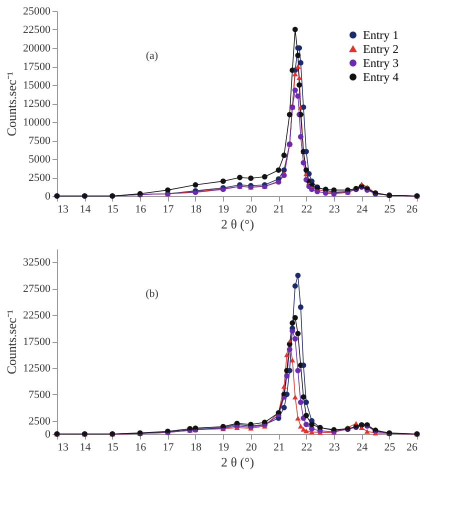 Image resolution: width=463 pixels, height=505 pixels. What do you see at coordinates (381, 35) in the screenshot?
I see `legend-label: Entry 1` at bounding box center [381, 35].